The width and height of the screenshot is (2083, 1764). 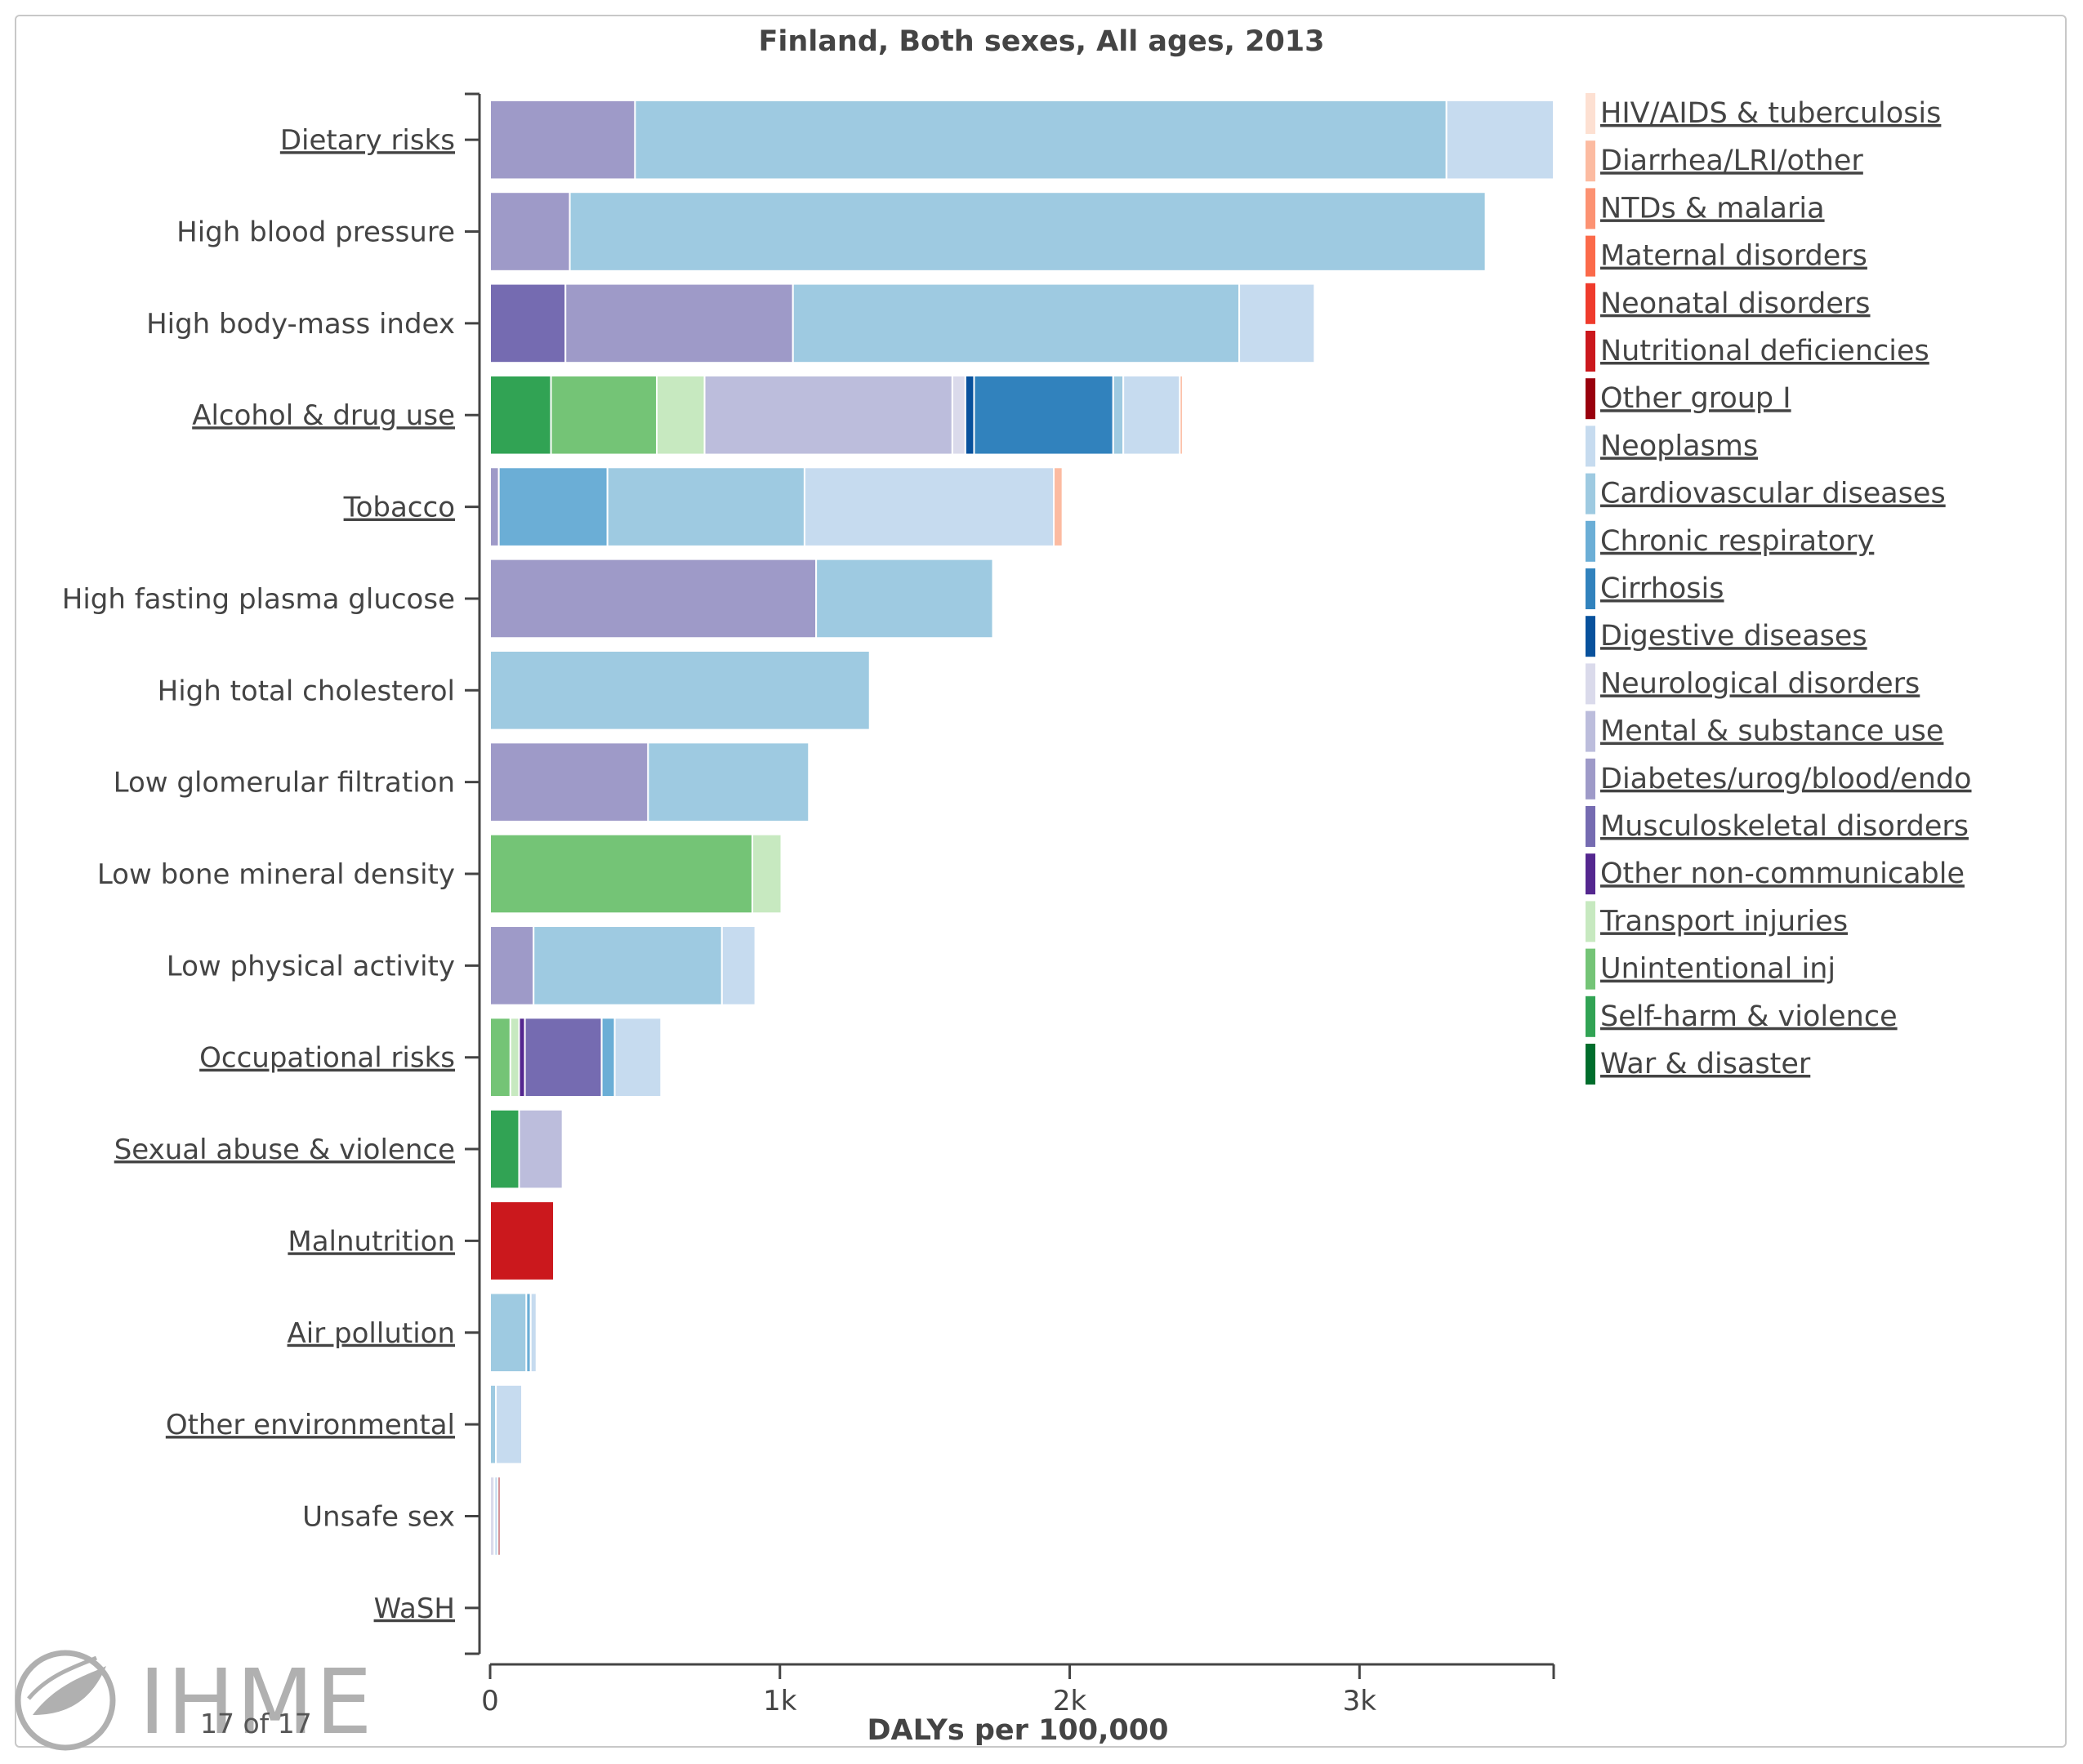 What do you see at coordinates (653, 598) in the screenshot?
I see `bar-high-fasting-plasma-glucose-diabetes-urog-blood-endo` at bounding box center [653, 598].